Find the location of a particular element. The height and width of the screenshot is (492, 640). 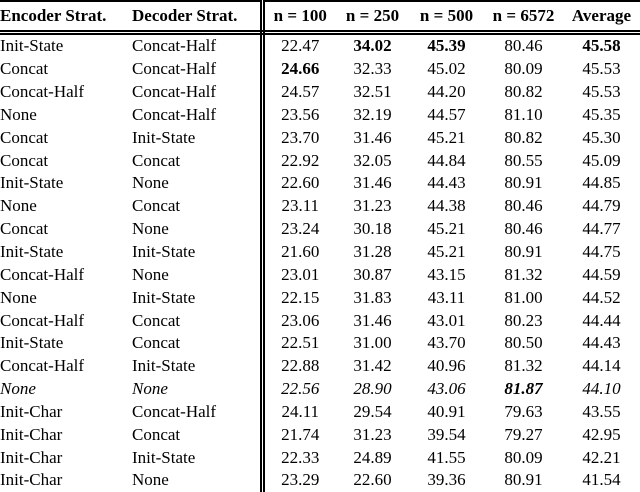

col-header-n-500: n = 500 is located at coordinates (446, 18).